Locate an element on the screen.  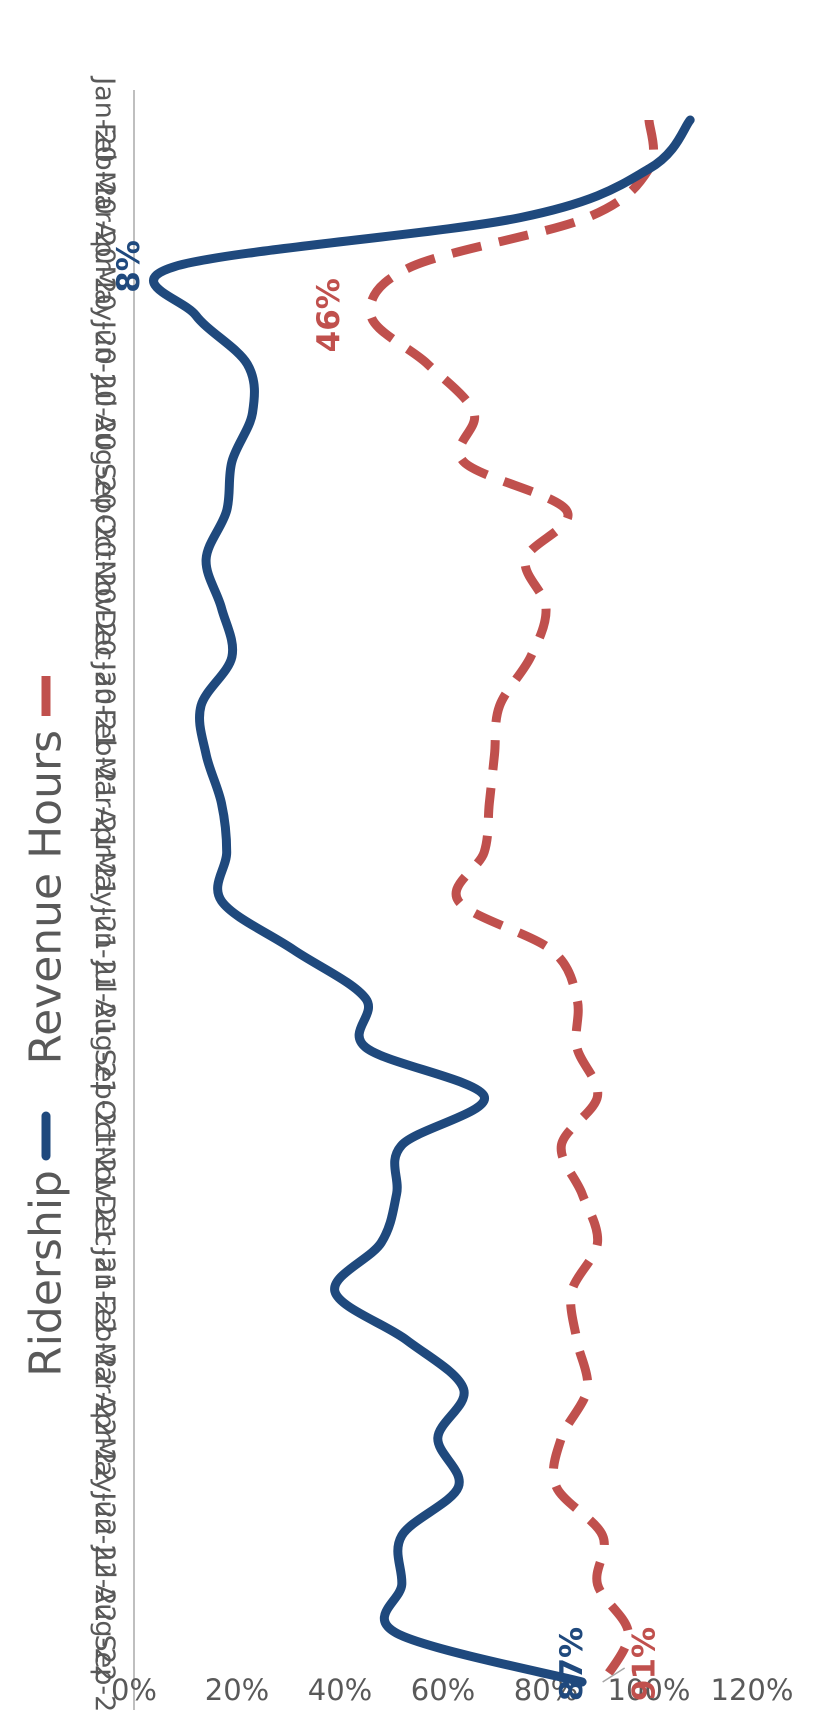
category-tick-label: Oct-21 is located at coordinates (104, 1145).